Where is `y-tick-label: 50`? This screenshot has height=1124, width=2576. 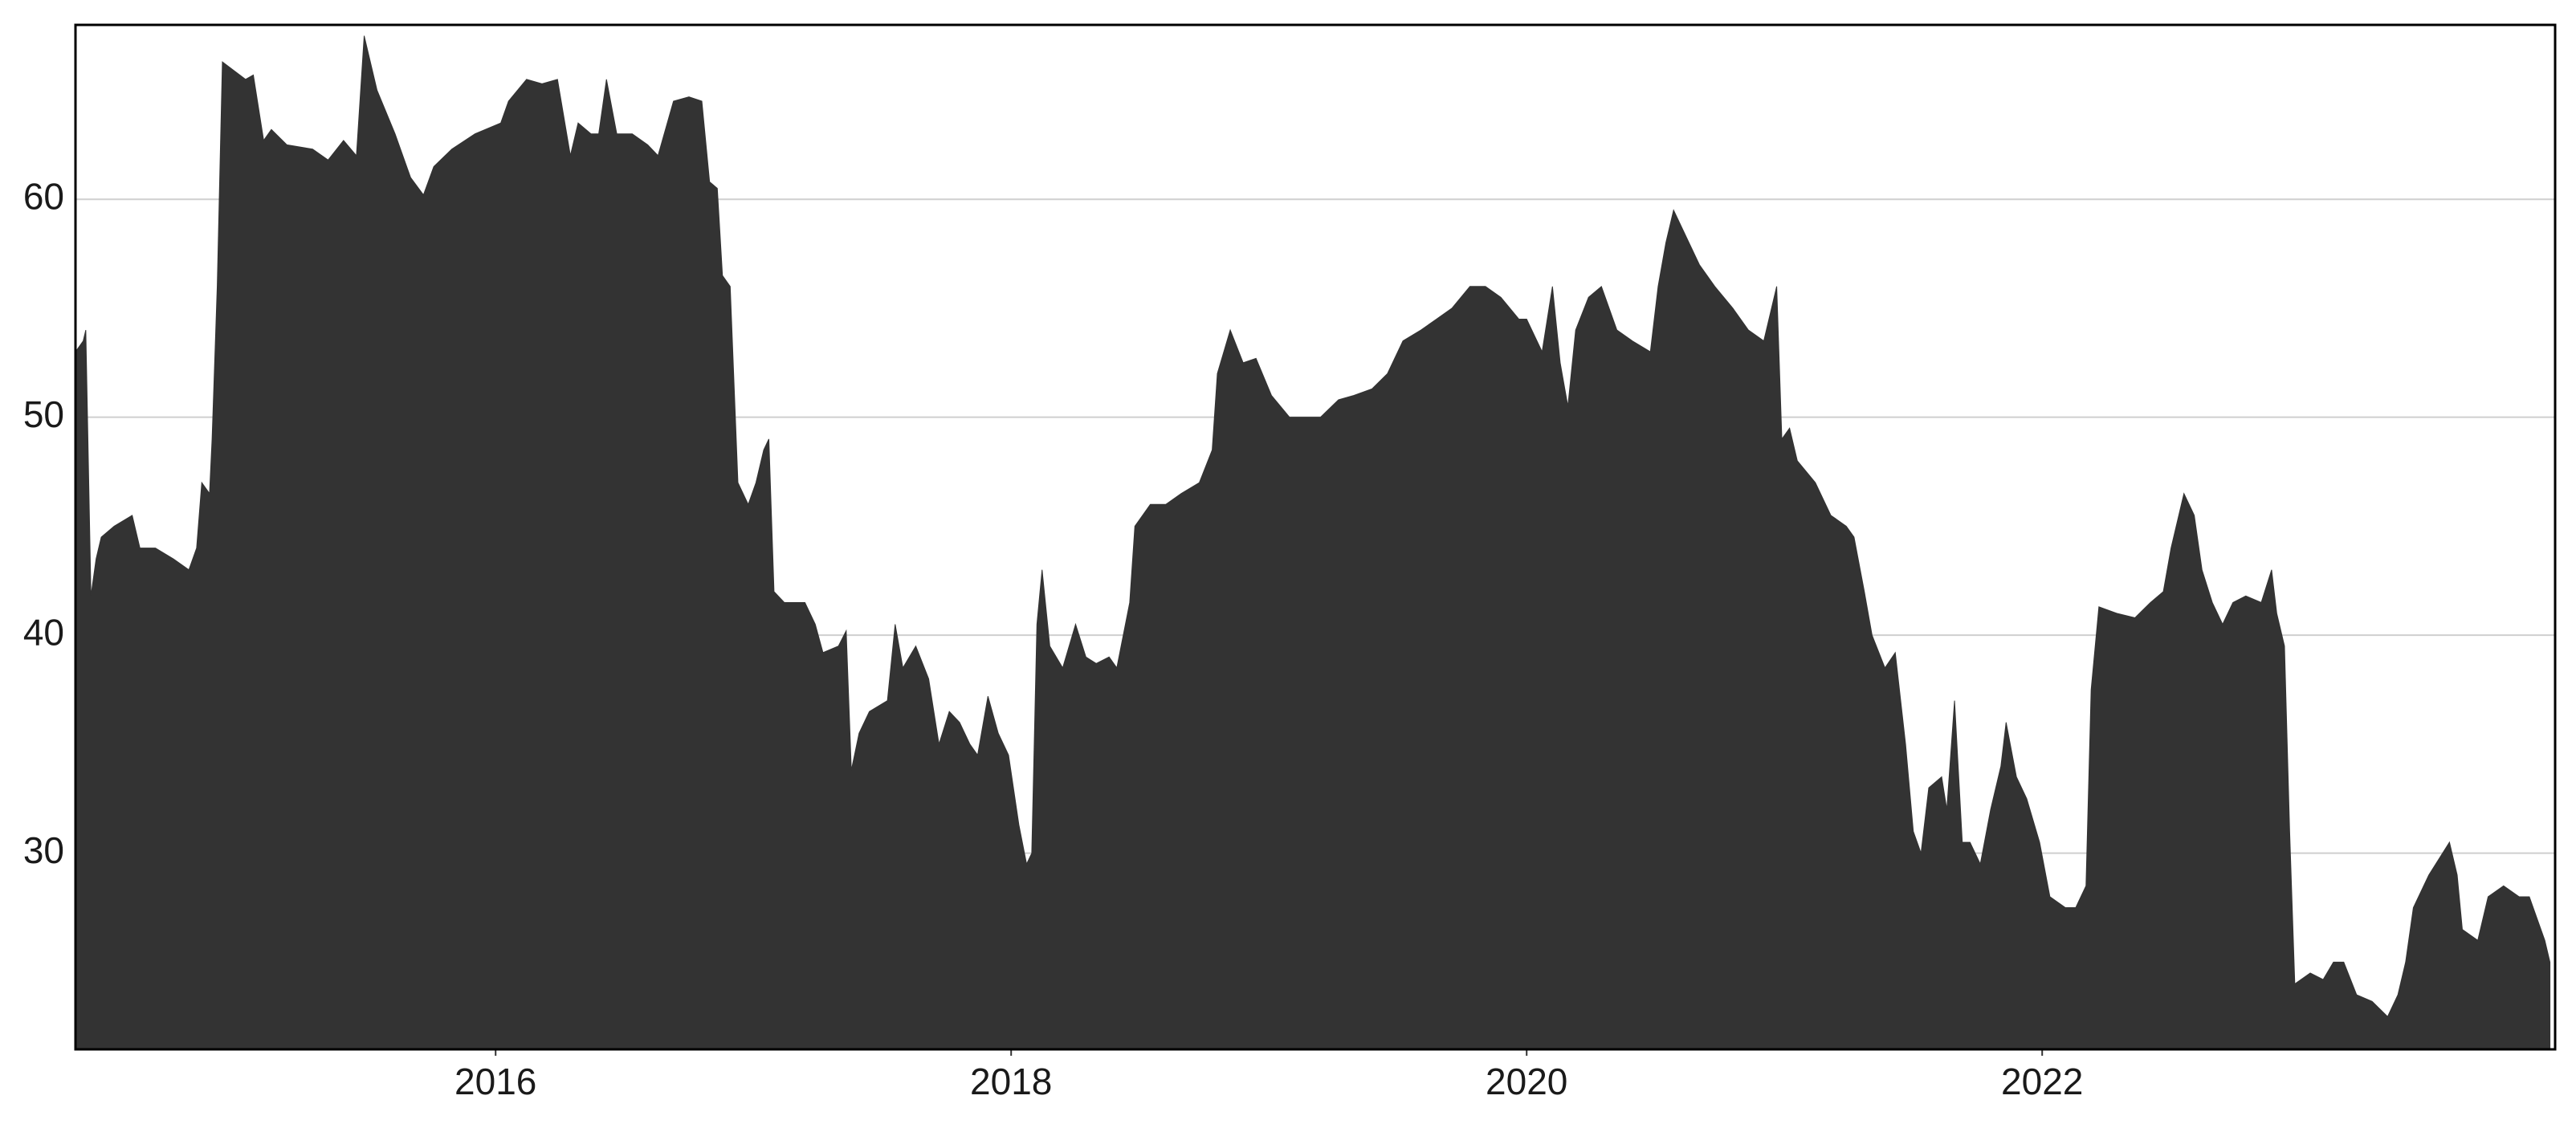 y-tick-label: 50 is located at coordinates (43, 414).